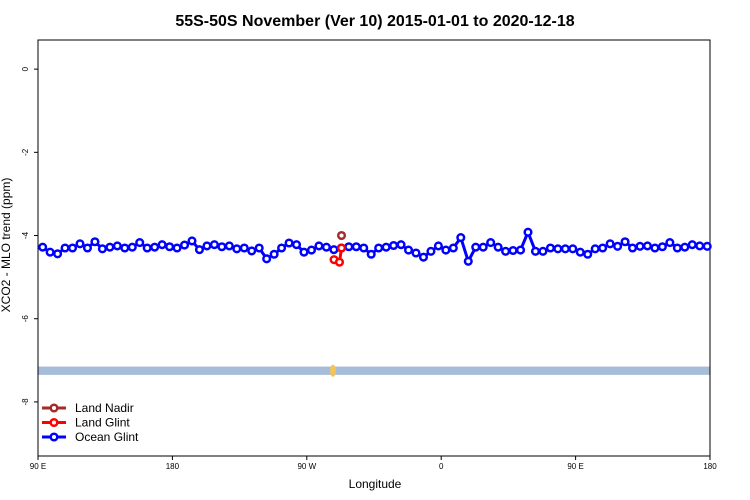 The image size is (750, 500). Describe the element at coordinates (441, 466) in the screenshot. I see `x-tick-label: 0` at that location.